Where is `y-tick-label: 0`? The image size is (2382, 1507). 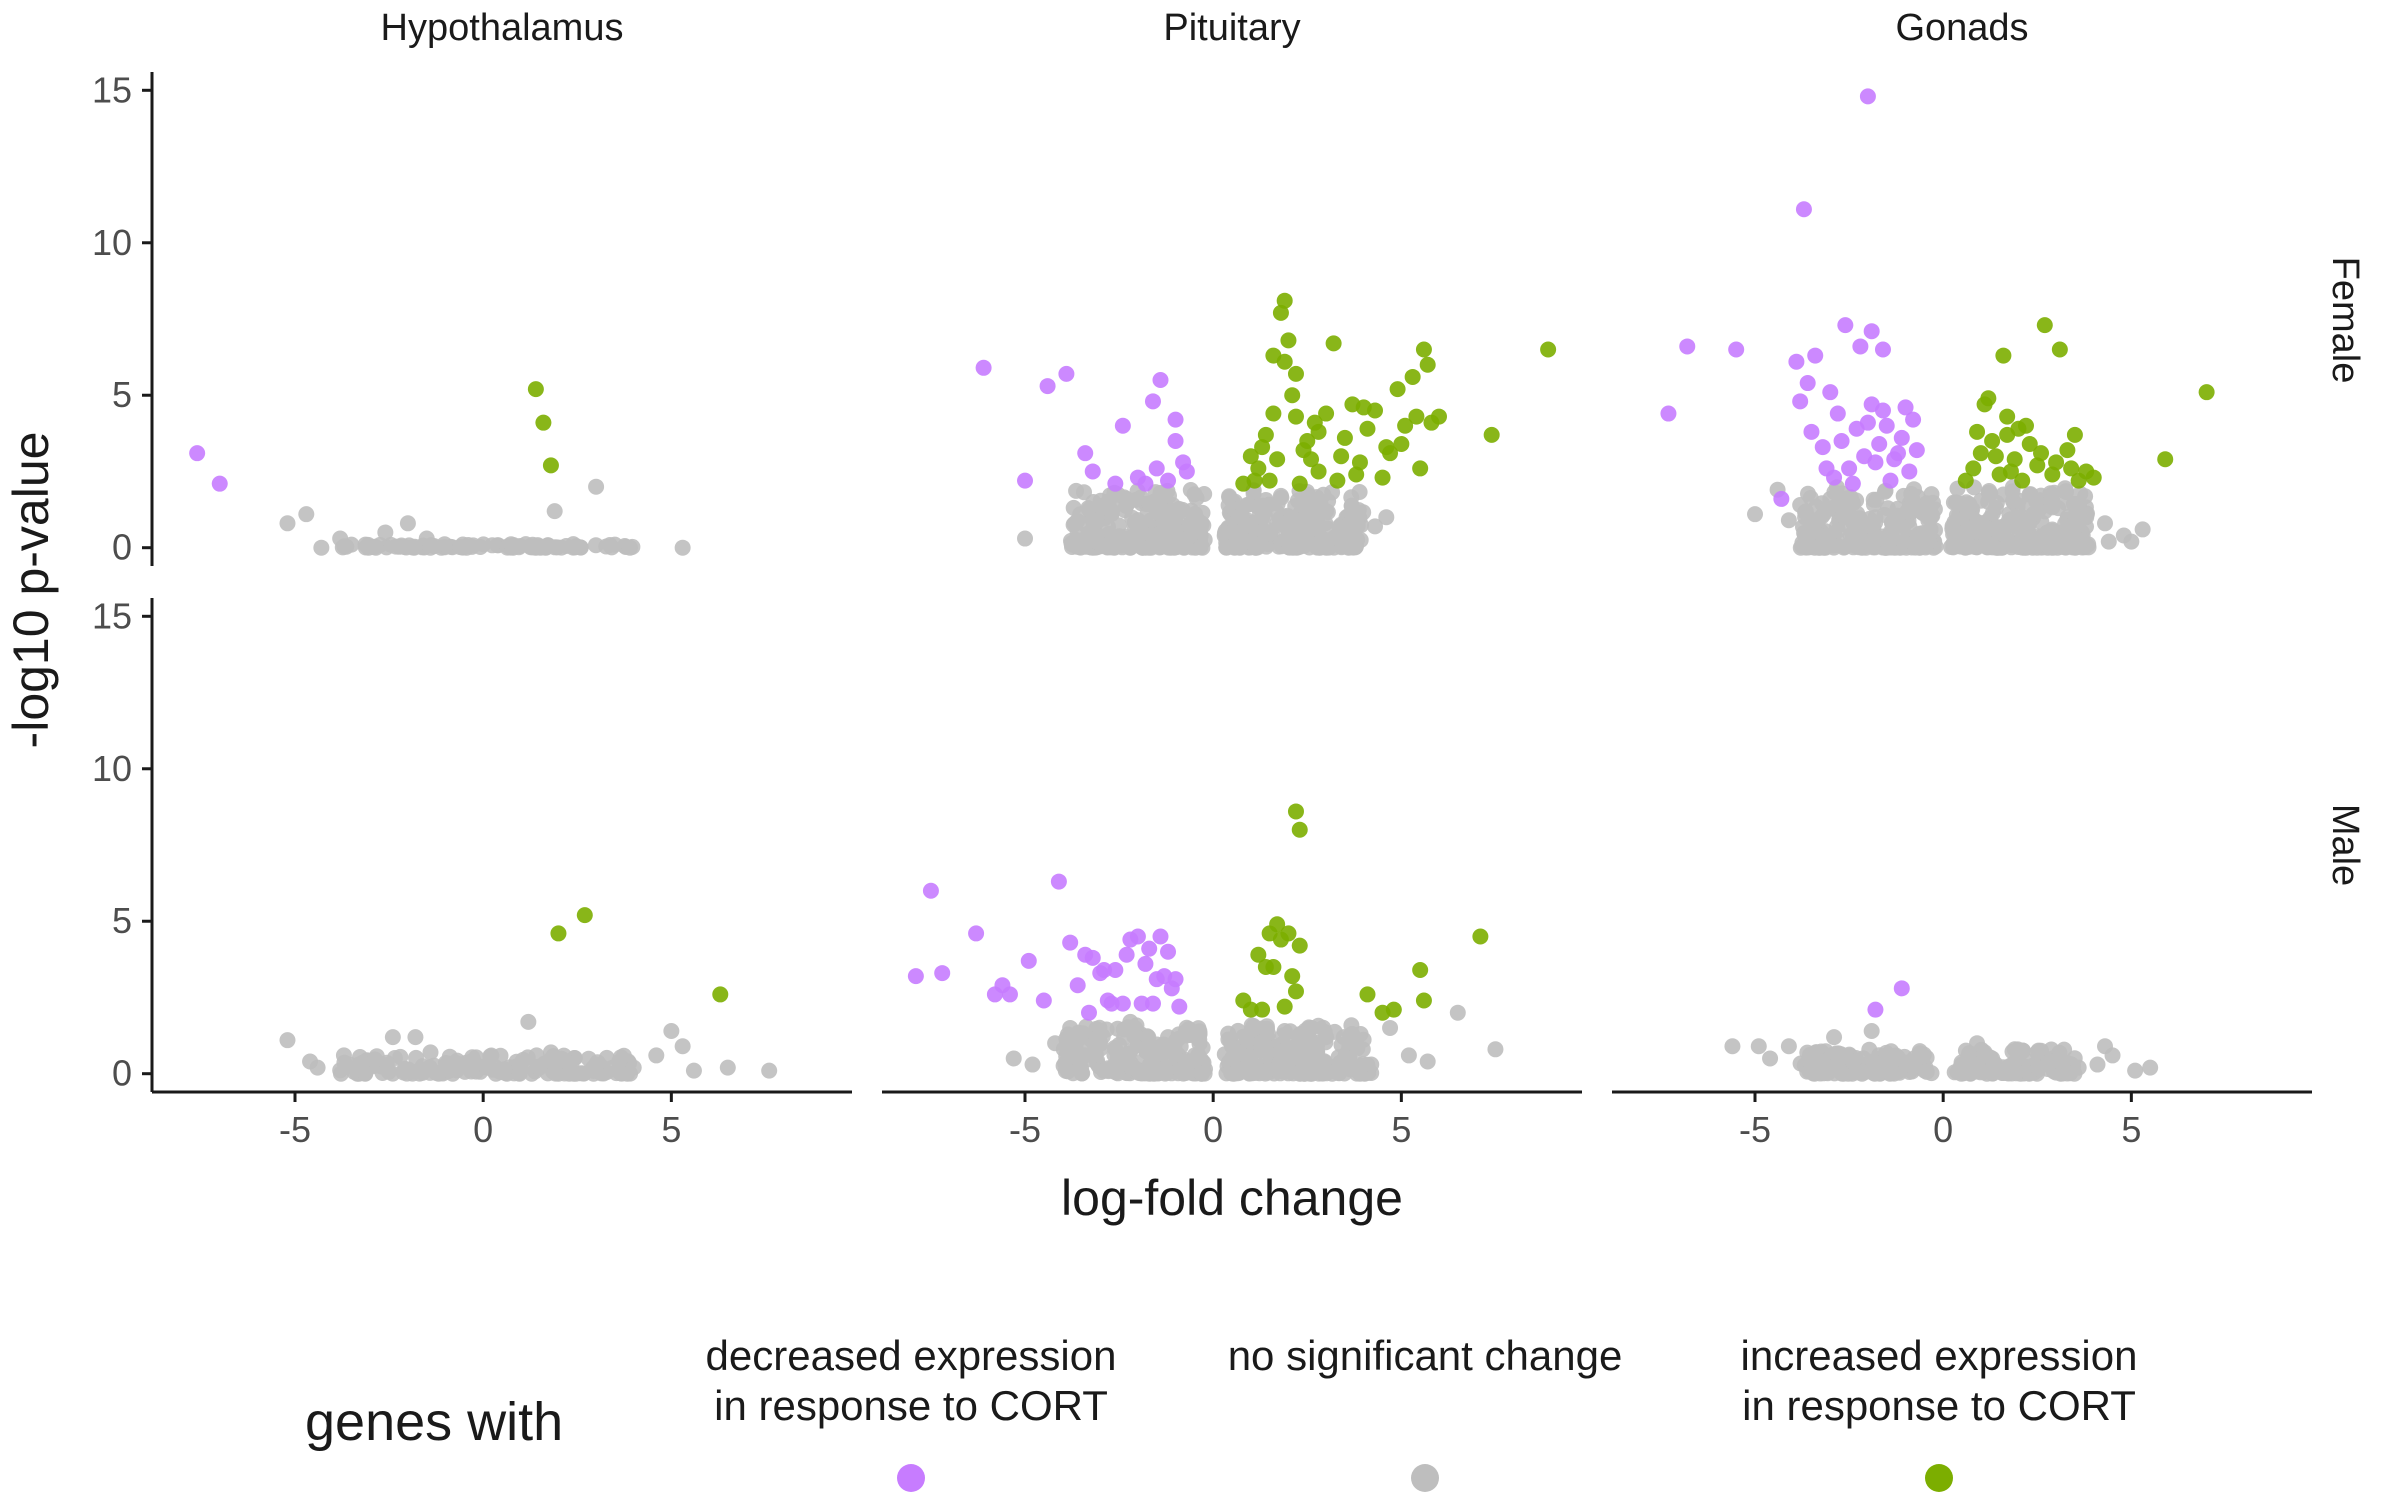
y-tick-label: 0 is located at coordinates (122, 547).